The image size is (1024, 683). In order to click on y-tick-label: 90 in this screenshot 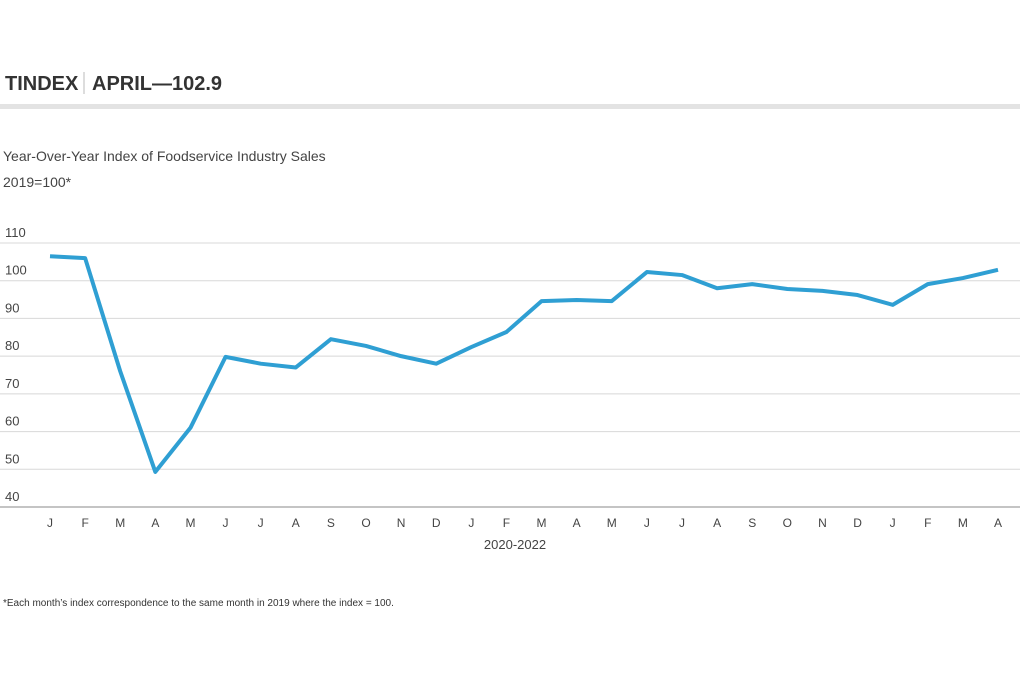, I will do `click(12, 307)`.